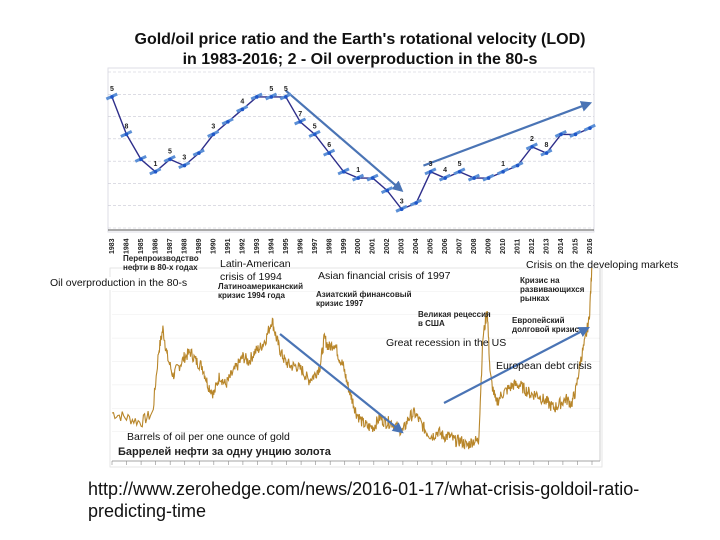 This screenshot has width=720, height=540. What do you see at coordinates (242, 246) in the screenshot?
I see `lod-x-tick-label: 1992` at bounding box center [242, 246].